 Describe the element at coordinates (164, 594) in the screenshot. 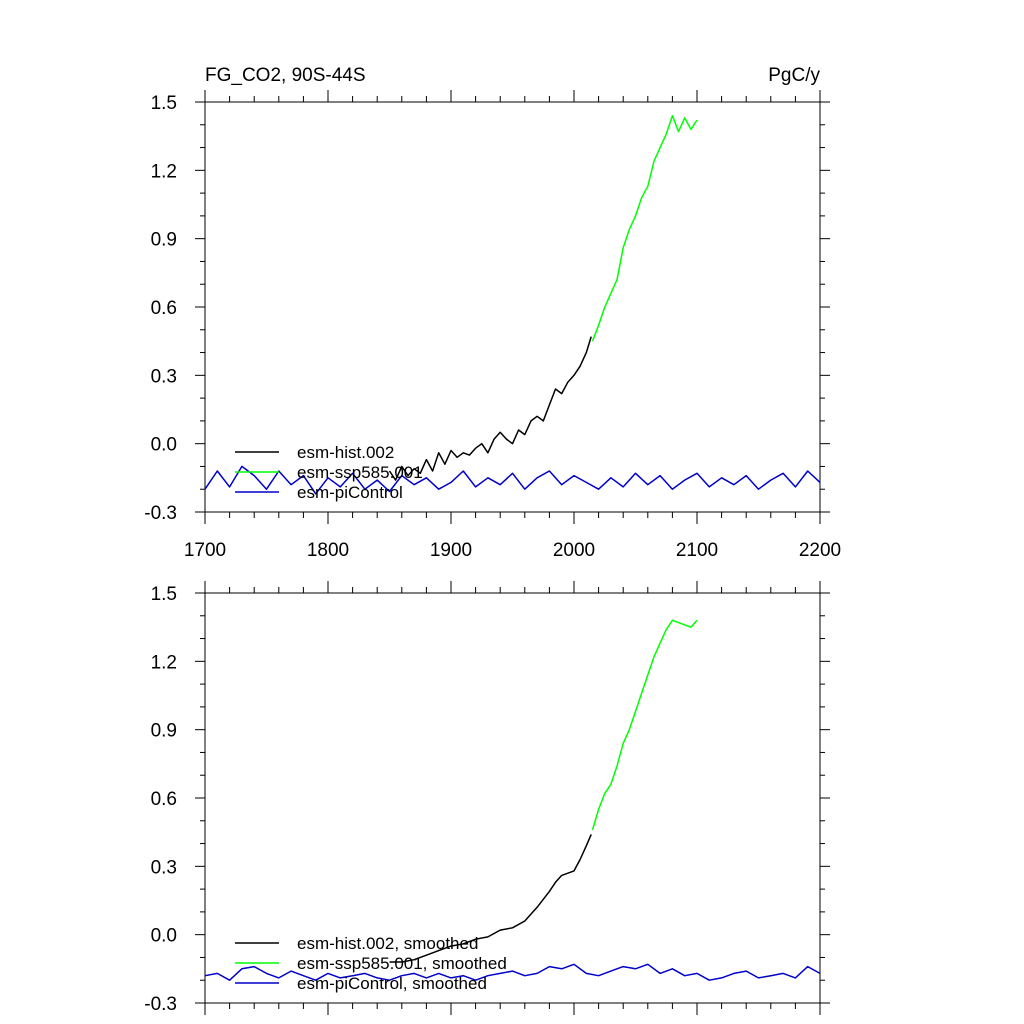

I see `bottom-ytick-label: 1.5` at that location.